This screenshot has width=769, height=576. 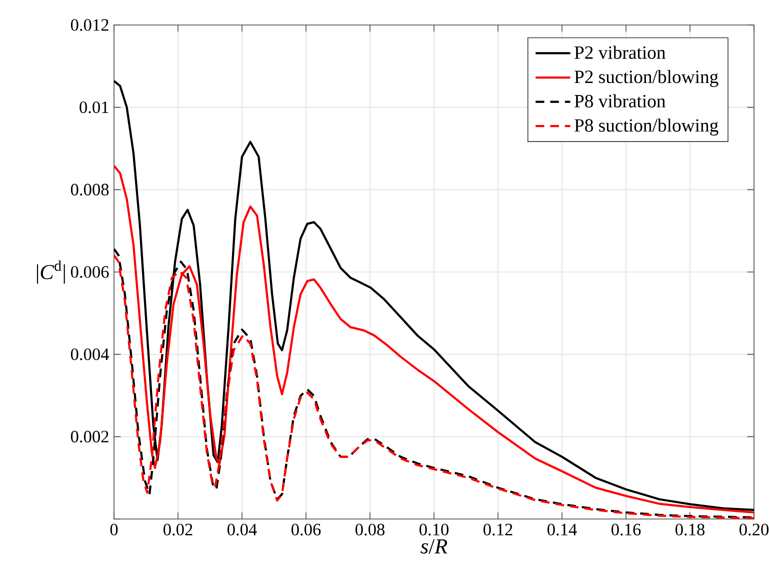 What do you see at coordinates (370, 530) in the screenshot?
I see `x-tick-label: 0.08` at bounding box center [370, 530].